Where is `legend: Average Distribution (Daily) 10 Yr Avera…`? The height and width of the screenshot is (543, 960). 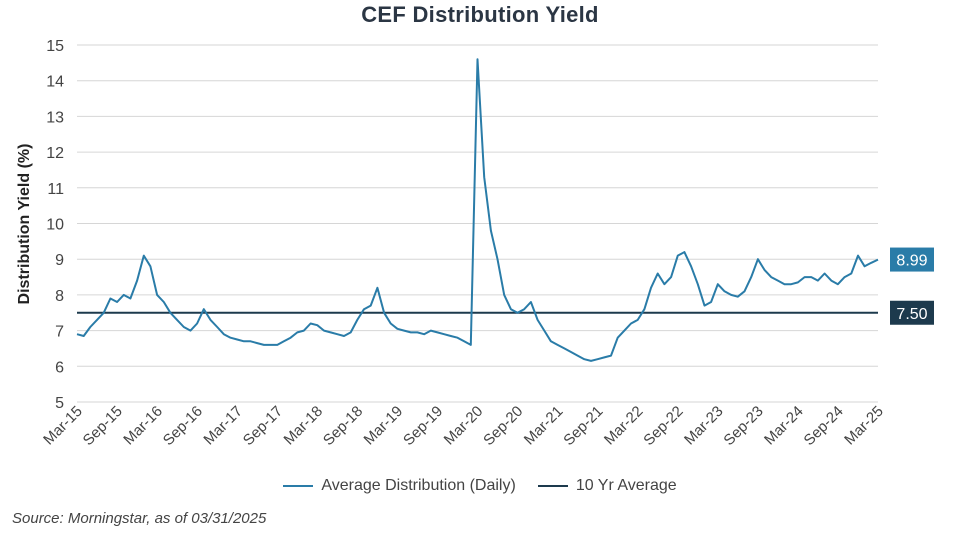 legend: Average Distribution (Daily) 10 Yr Avera… is located at coordinates (480, 486).